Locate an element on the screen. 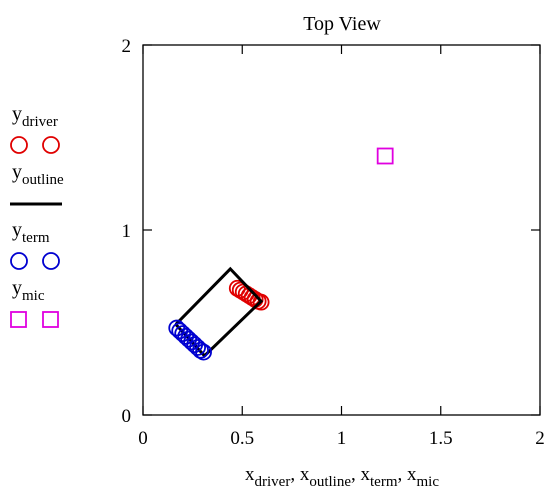 Image resolution: width=547 pixels, height=493 pixels. y-tick-label: 2 is located at coordinates (127, 46).